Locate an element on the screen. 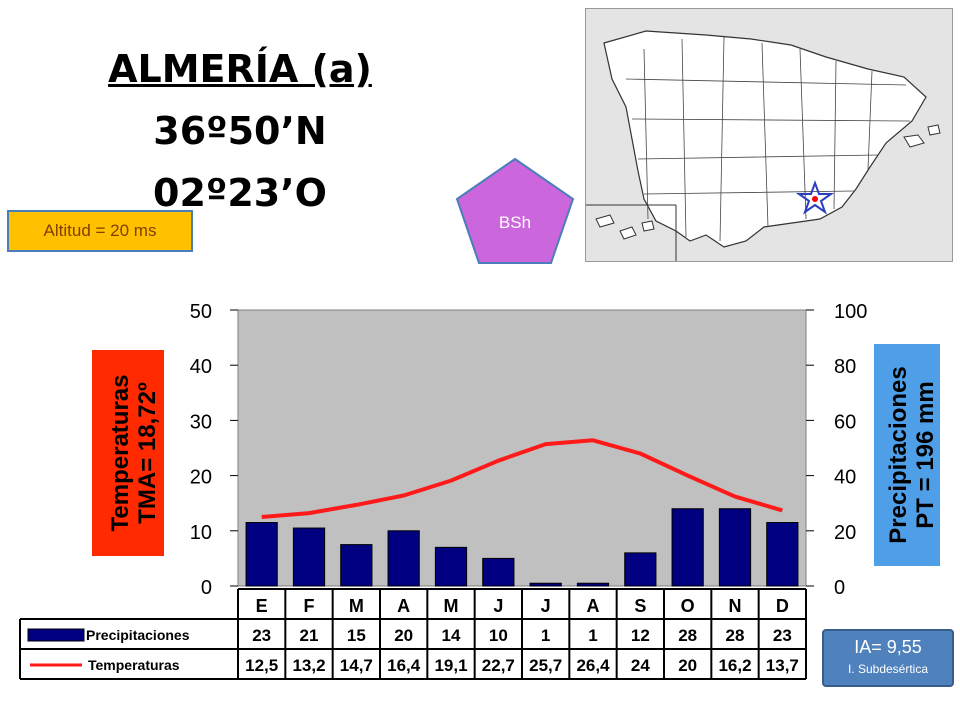  location-dot-icon is located at coordinates (815, 199).